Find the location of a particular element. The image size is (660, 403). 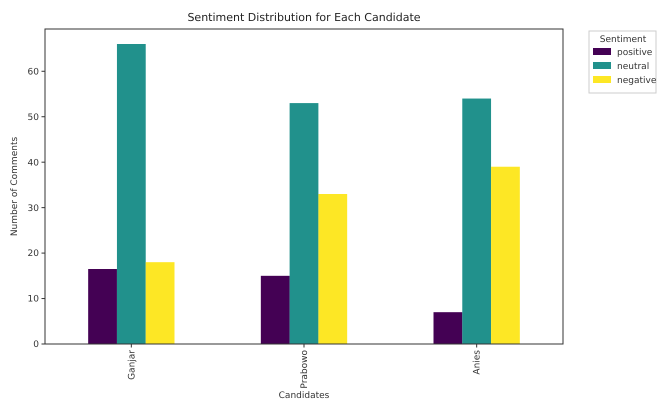

y-tick-label: 60 is located at coordinates (34, 72).